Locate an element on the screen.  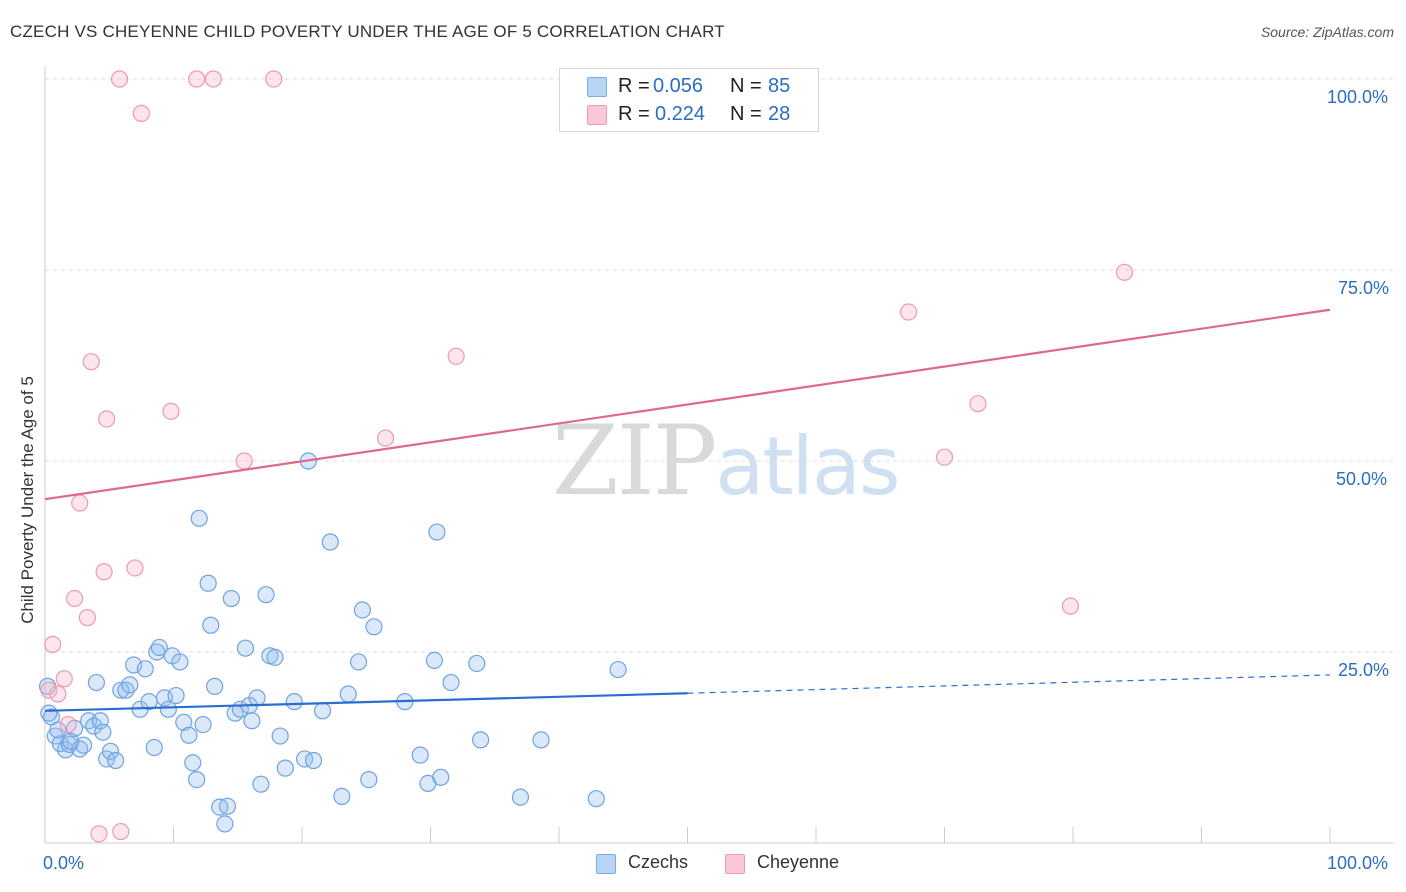
czech-trend-line-extension is located at coordinates (1009, 684).